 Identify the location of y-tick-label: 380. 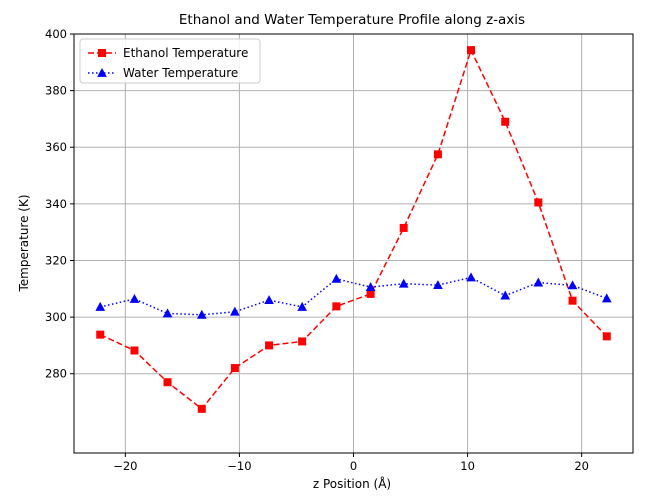
(56, 91).